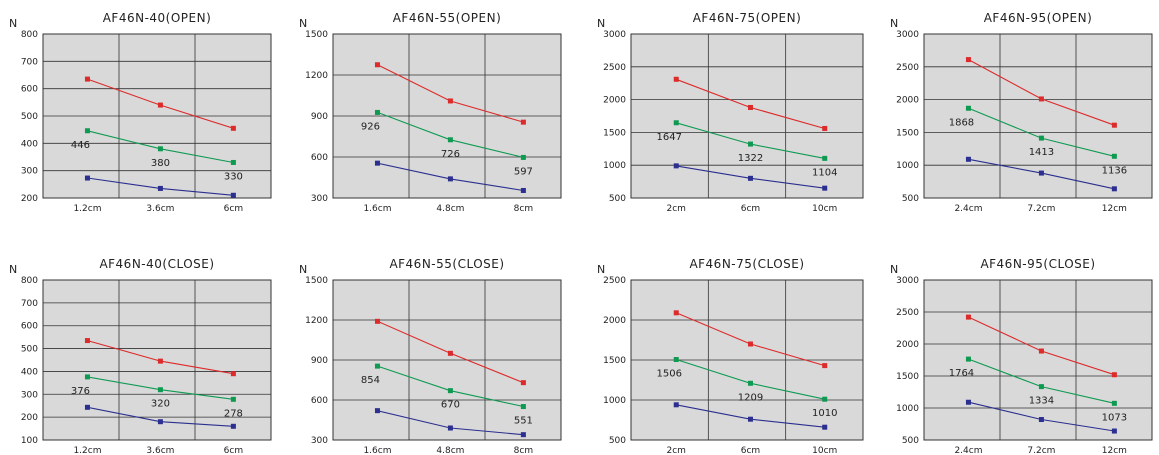 Image resolution: width=1159 pixels, height=455 pixels. Describe the element at coordinates (676, 450) in the screenshot. I see `x-tick-label: 2cm` at that location.